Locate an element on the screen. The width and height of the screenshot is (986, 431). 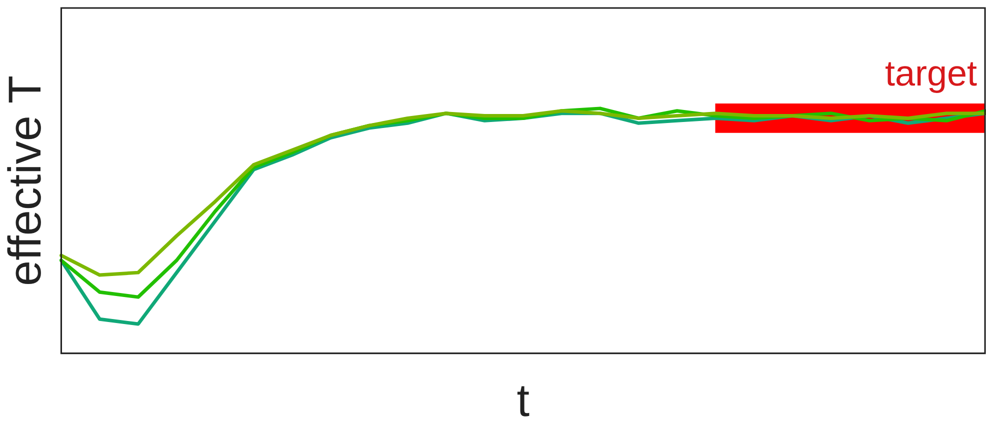
x-axis-title: t is located at coordinates (523, 400).